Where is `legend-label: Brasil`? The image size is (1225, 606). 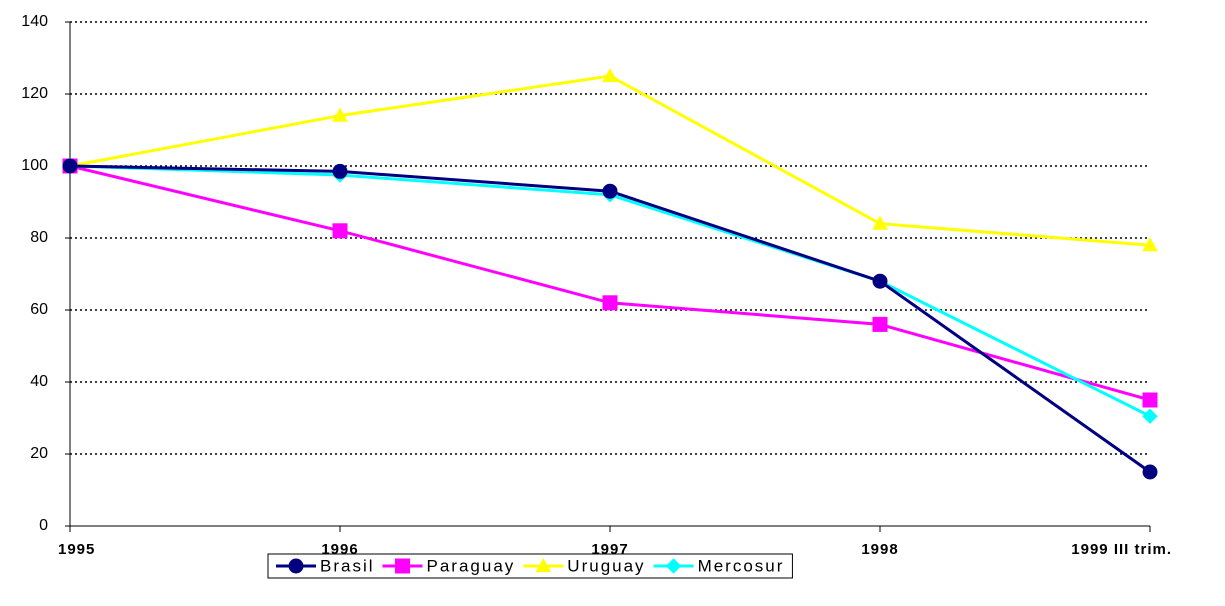
legend-label: Brasil is located at coordinates (347, 565).